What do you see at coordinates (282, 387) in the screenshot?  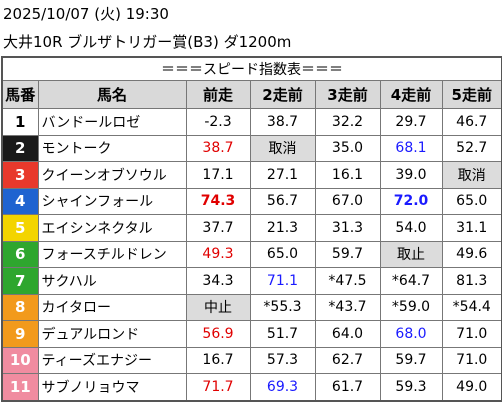 I see `speed-index: 69.3` at bounding box center [282, 387].